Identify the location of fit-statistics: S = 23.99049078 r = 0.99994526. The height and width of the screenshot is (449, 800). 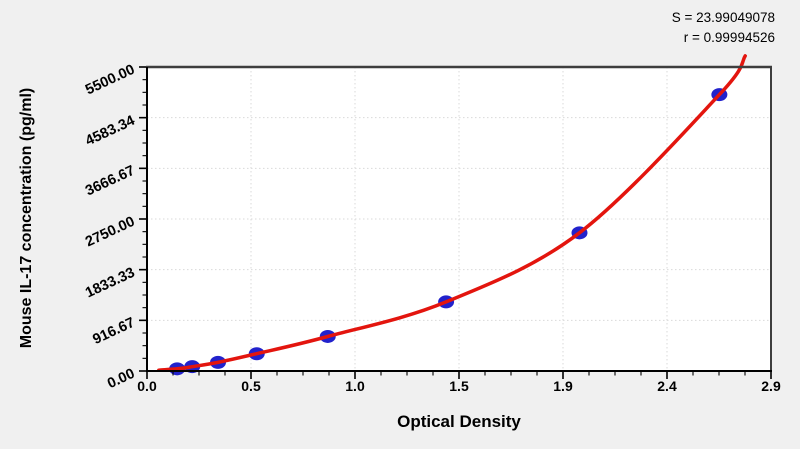
(723, 28).